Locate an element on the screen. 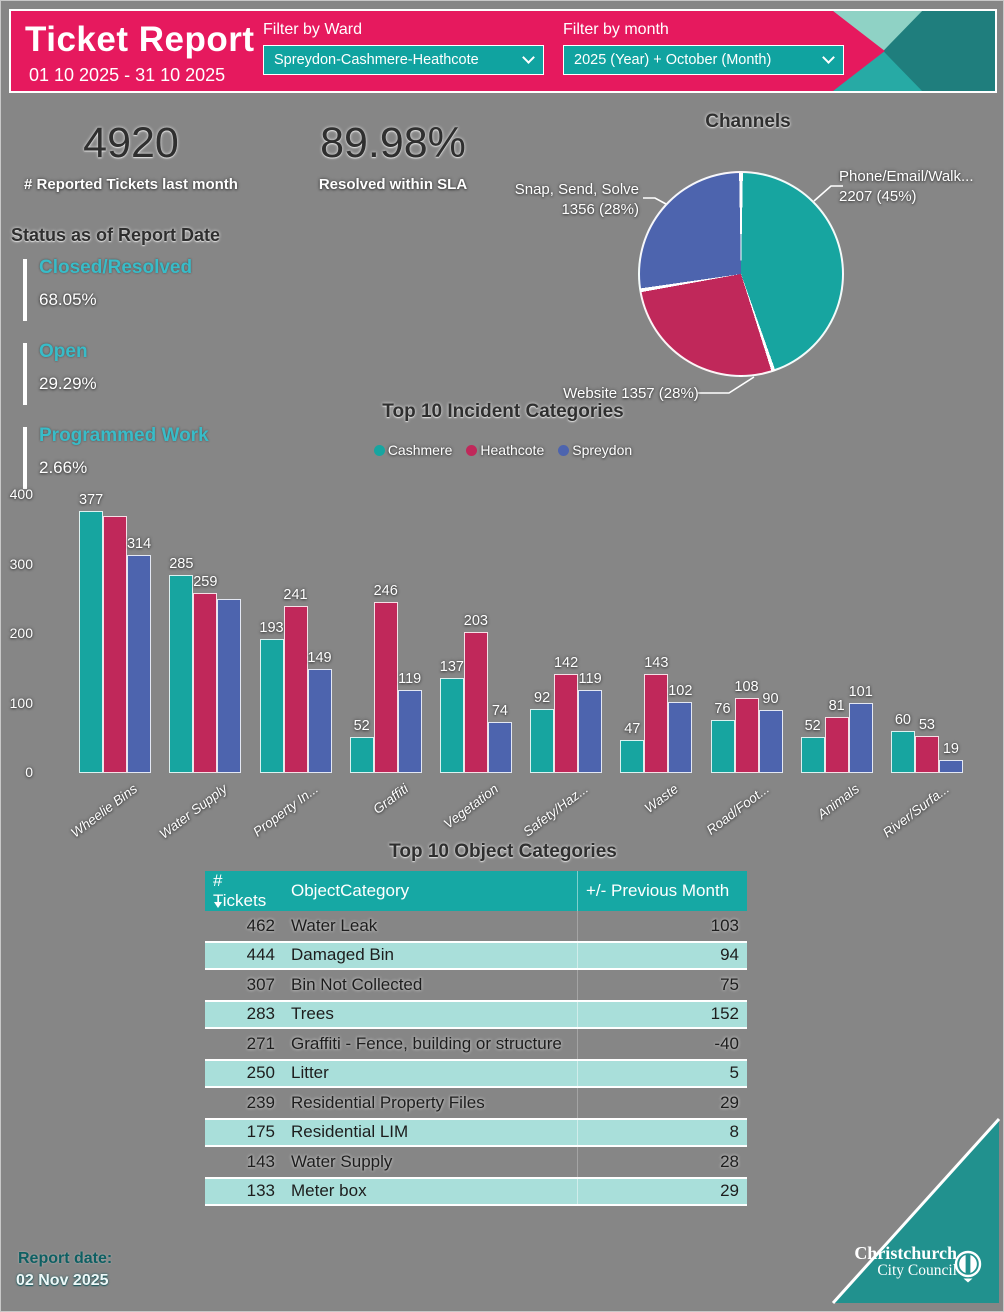 This screenshot has width=1004, height=1312. bar-spreydon-safety-haz- is located at coordinates (590, 731).